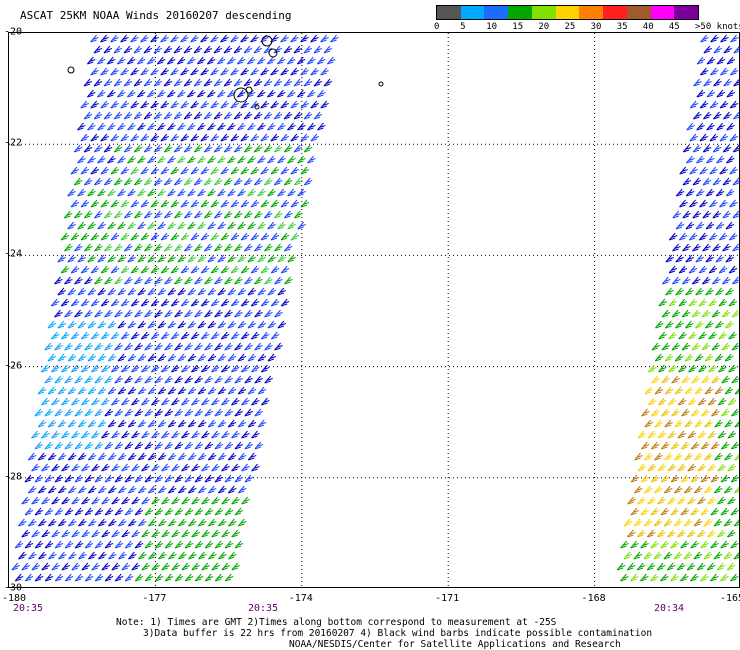  Describe the element at coordinates (28, 608) in the screenshot. I see `time-label-west: 20:35` at that location.